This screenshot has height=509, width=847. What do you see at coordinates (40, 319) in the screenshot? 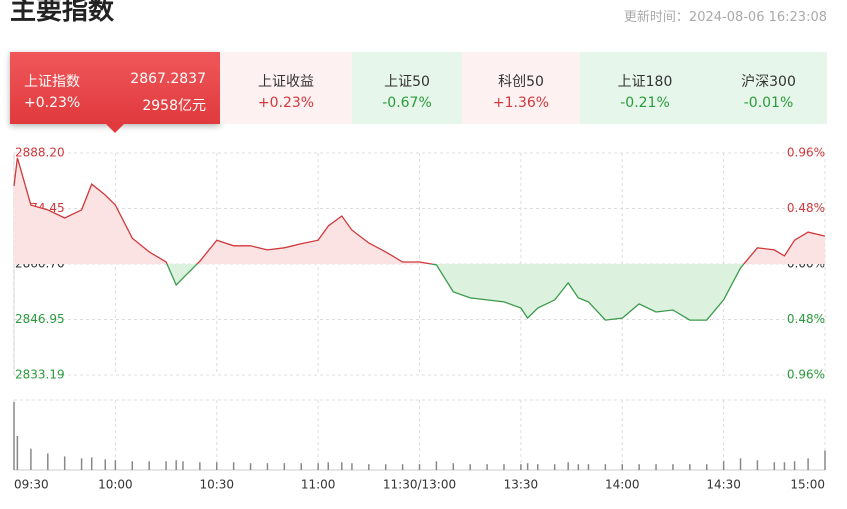
I see `y-tick-label: 2846.95` at bounding box center [40, 319].